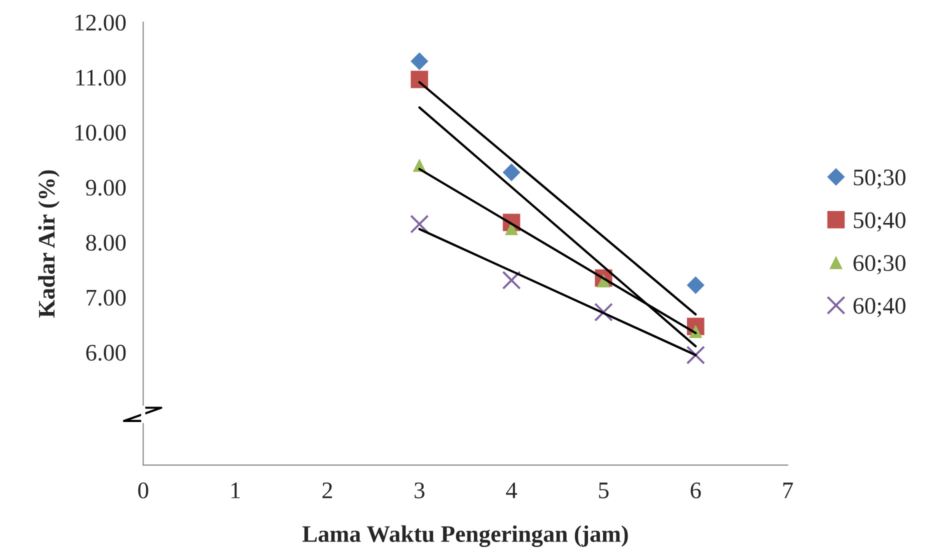  I want to click on y-tick-label: 8.00, so click(106, 242).